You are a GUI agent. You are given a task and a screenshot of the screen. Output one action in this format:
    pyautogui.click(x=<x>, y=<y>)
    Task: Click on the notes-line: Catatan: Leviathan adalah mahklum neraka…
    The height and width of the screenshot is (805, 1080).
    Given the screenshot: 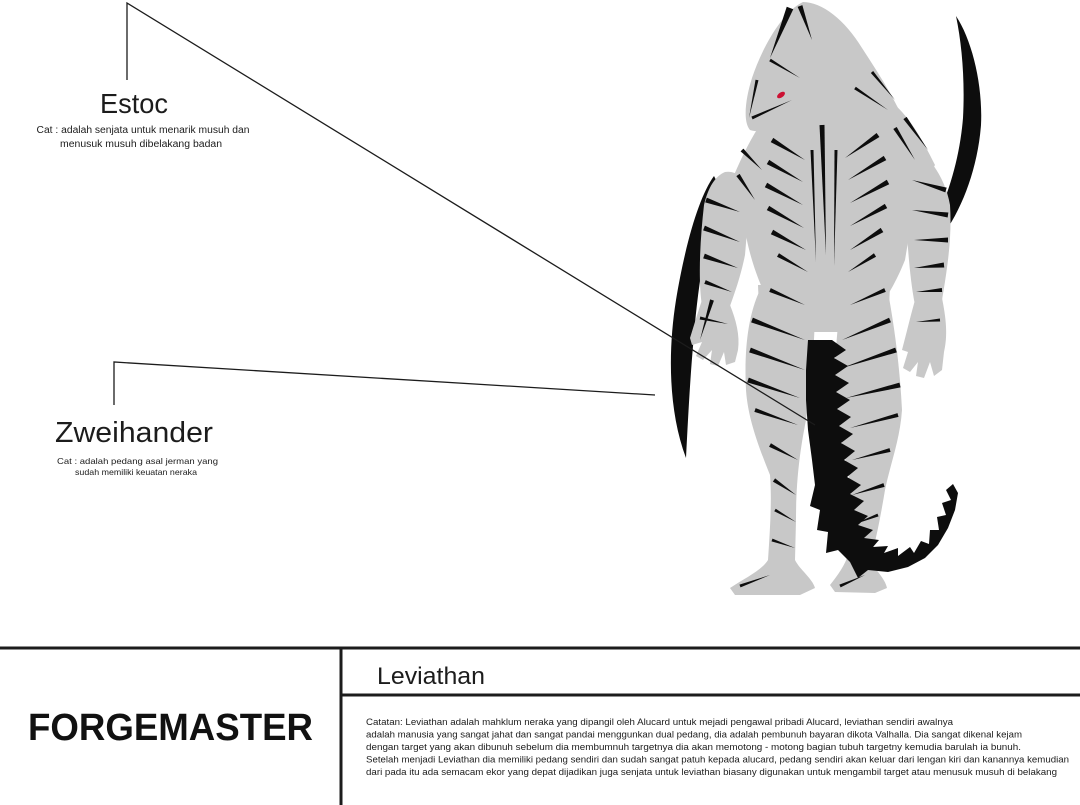 What is the action you would take?
    pyautogui.click(x=659, y=722)
    